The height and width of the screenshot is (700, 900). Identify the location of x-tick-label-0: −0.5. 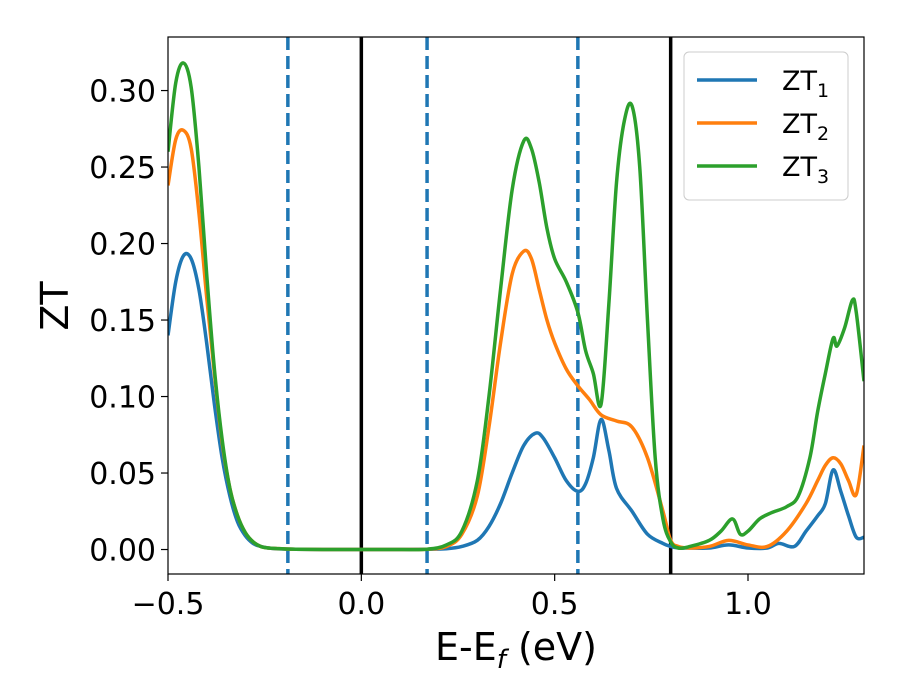
(168, 604).